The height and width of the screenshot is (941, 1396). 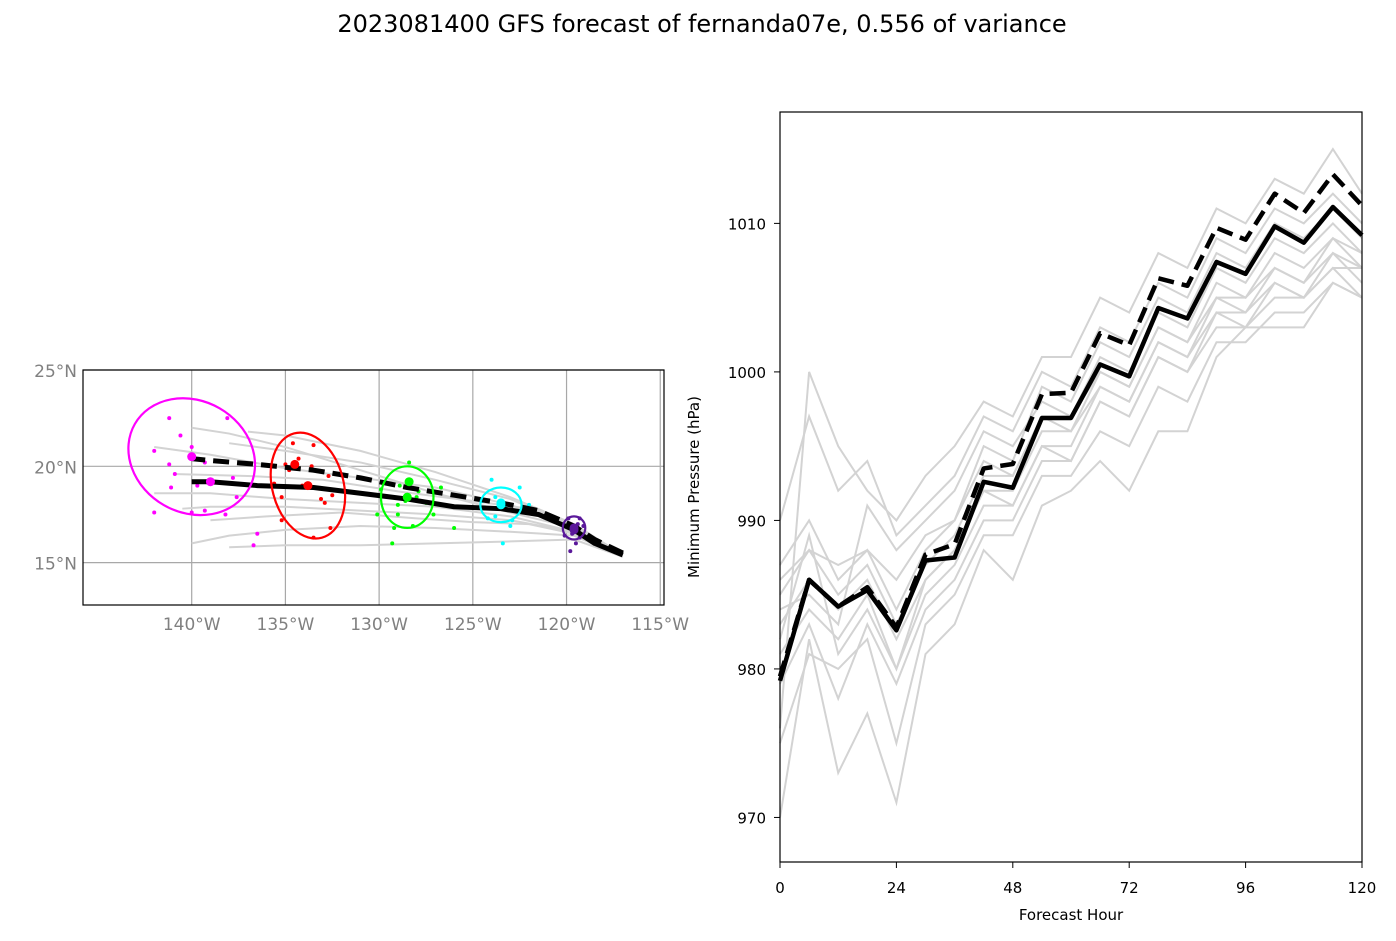 I want to click on x-axis-label: Forecast Hour, so click(x=1071, y=915).